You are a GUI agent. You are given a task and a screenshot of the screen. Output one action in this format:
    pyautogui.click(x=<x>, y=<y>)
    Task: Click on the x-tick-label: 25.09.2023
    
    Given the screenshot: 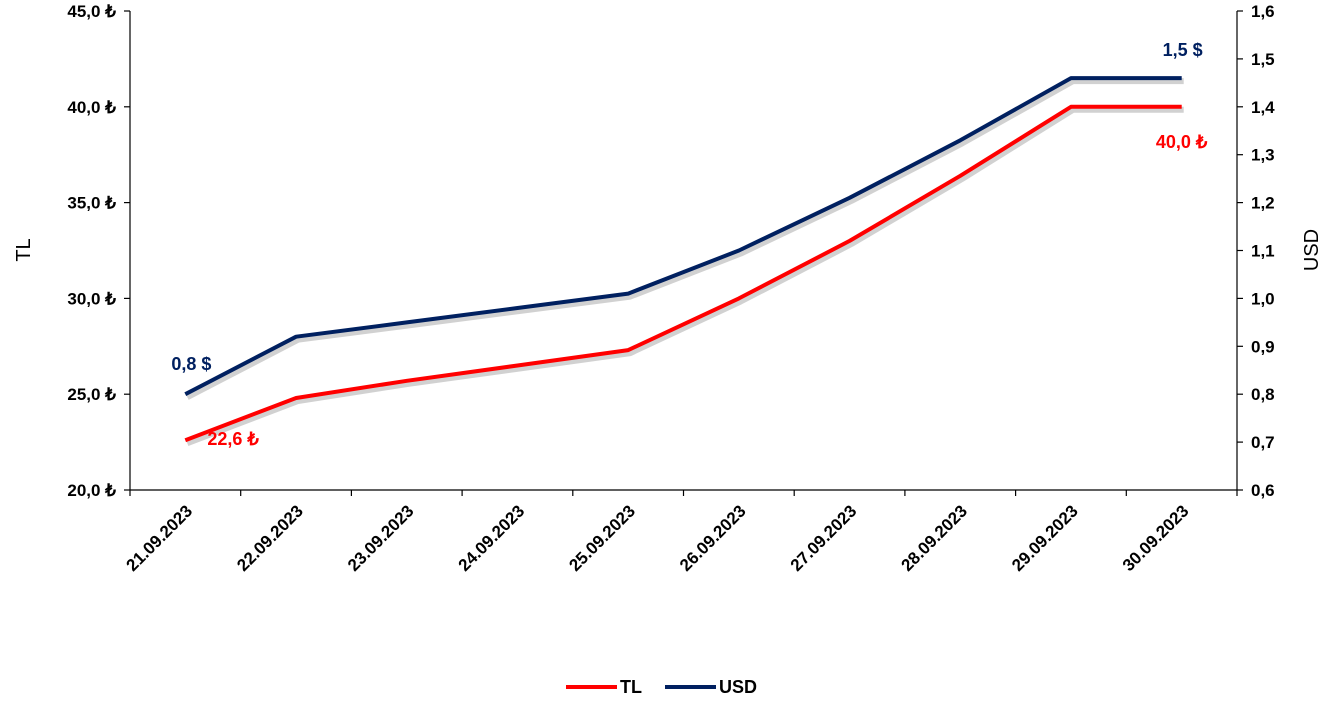 What is the action you would take?
    pyautogui.click(x=602, y=538)
    